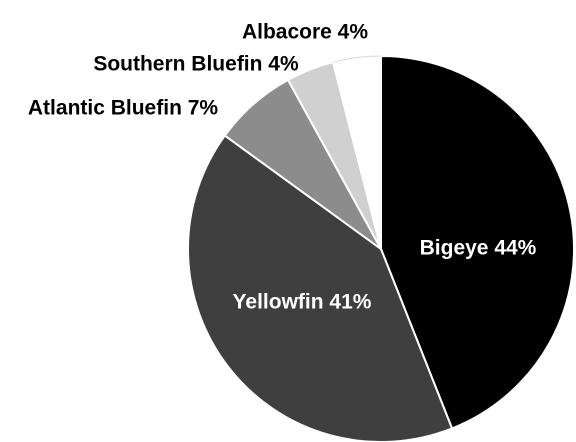  What do you see at coordinates (302, 302) in the screenshot?
I see `data-label-yellowfin: Yellowfin 41%` at bounding box center [302, 302].